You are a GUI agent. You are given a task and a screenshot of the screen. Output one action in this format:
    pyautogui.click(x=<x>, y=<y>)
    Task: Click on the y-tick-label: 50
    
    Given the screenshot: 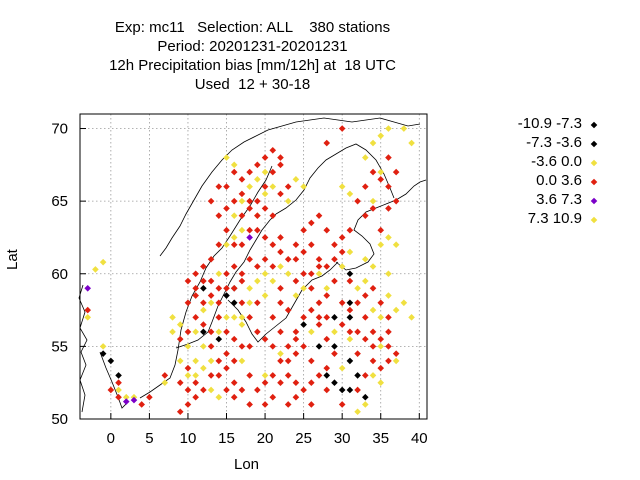 What is the action you would take?
    pyautogui.click(x=59, y=419)
    